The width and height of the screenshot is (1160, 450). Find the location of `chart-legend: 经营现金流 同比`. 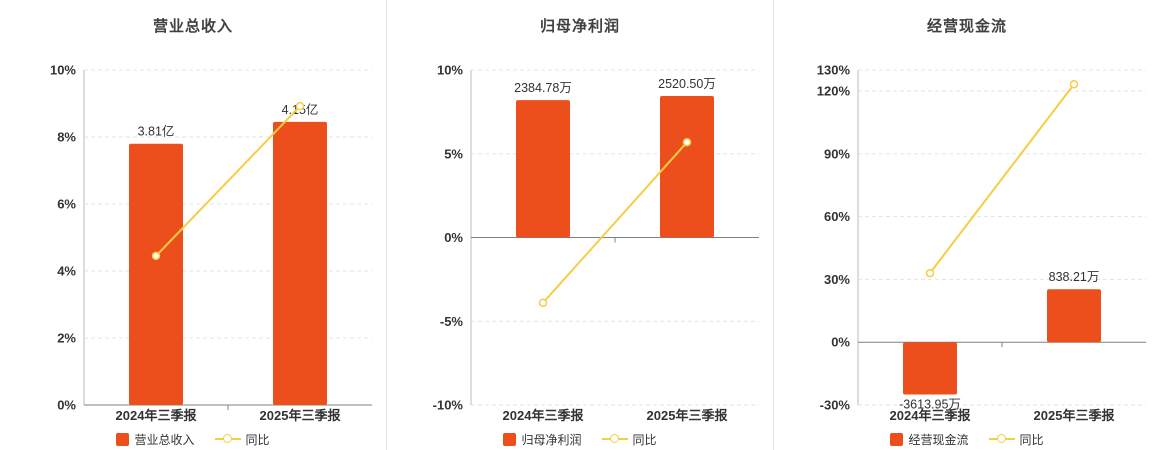

chart-legend: 经营现金流 同比 is located at coordinates (967, 439).